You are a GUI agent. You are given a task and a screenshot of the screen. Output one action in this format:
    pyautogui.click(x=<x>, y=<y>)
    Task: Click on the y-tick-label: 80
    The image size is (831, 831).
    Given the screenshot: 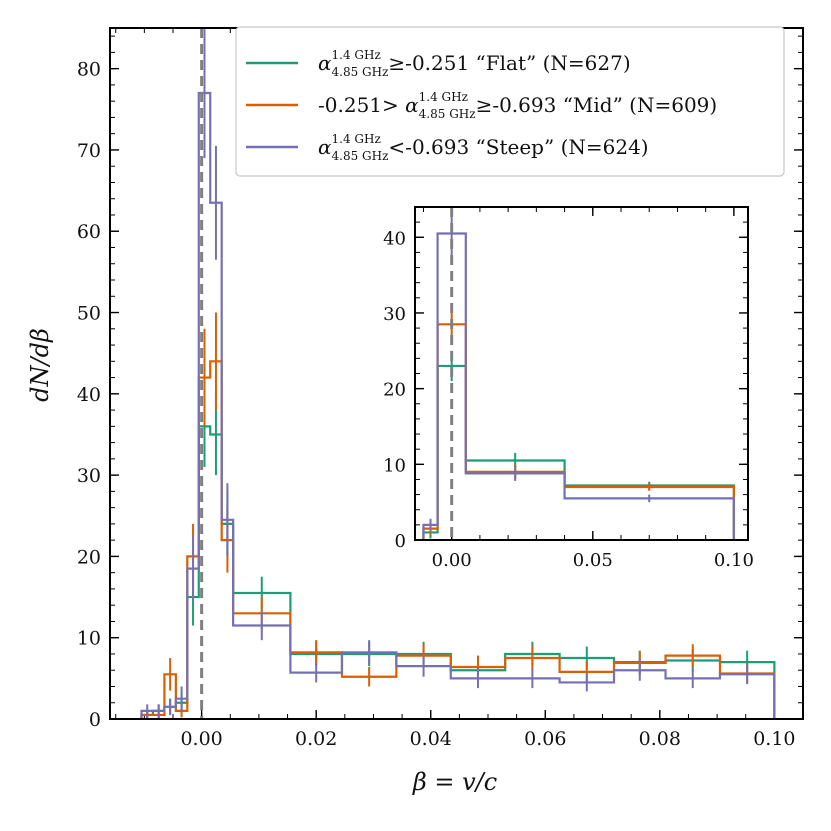 What is the action you would take?
    pyautogui.click(x=89, y=70)
    